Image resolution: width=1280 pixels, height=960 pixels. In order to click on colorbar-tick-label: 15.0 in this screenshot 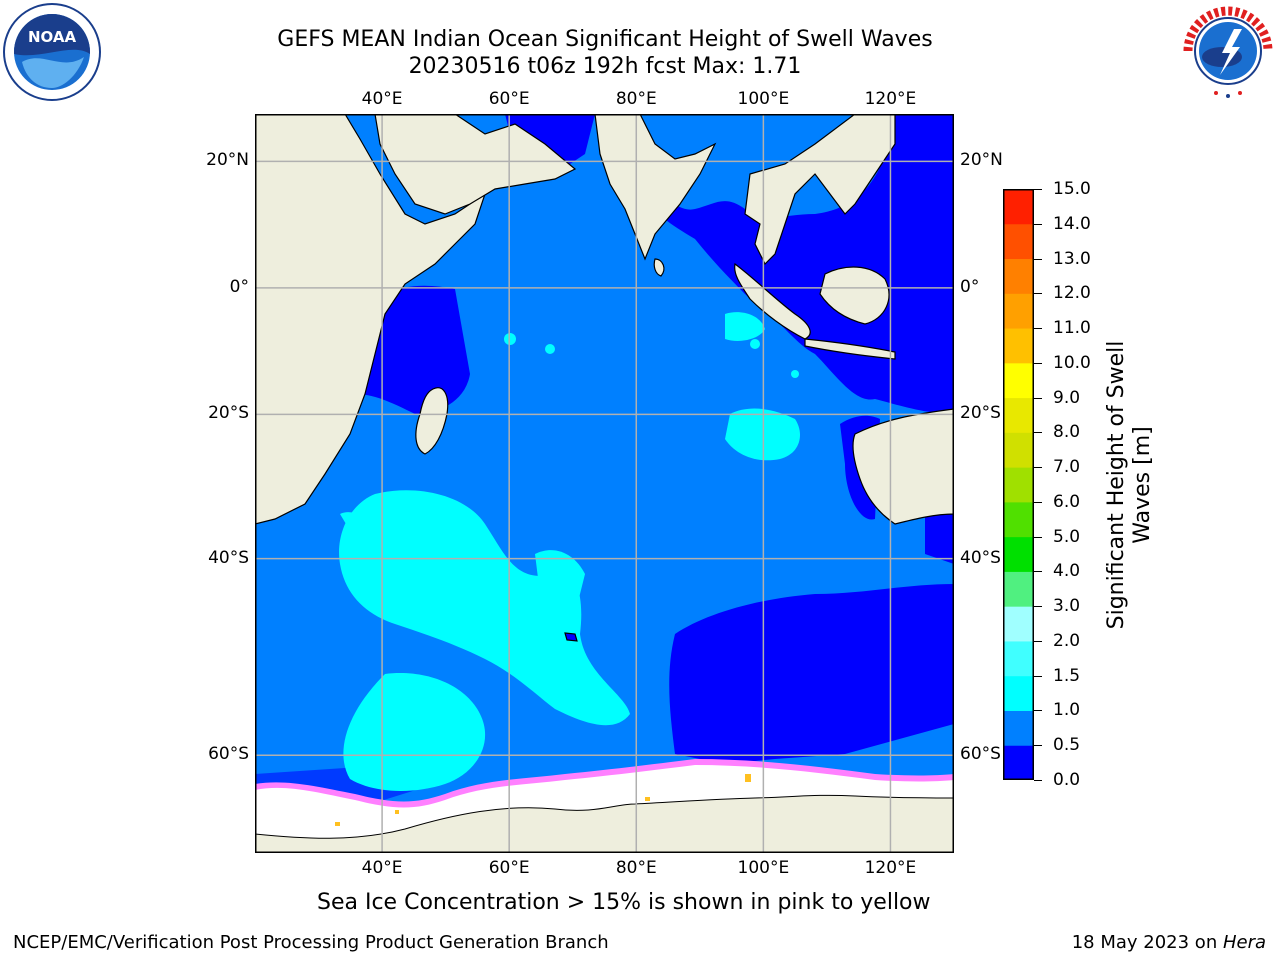, I will do `click(1072, 189)`.